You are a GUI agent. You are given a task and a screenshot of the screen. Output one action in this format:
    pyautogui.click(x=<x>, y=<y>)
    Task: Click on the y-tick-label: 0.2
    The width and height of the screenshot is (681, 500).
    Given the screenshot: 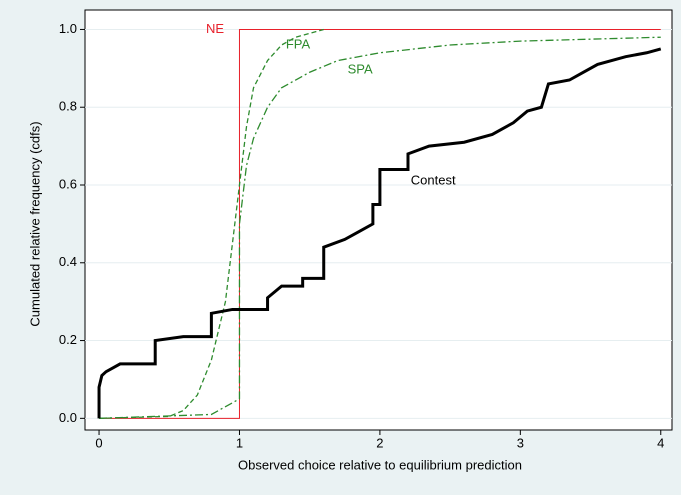 What is the action you would take?
    pyautogui.click(x=68, y=339)
    